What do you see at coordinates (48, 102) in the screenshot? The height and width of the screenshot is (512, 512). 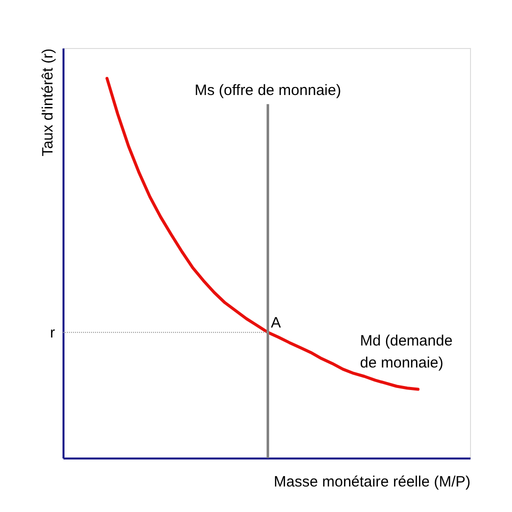 I see `y-axis-title: Taux d'intérêt (r)` at bounding box center [48, 102].